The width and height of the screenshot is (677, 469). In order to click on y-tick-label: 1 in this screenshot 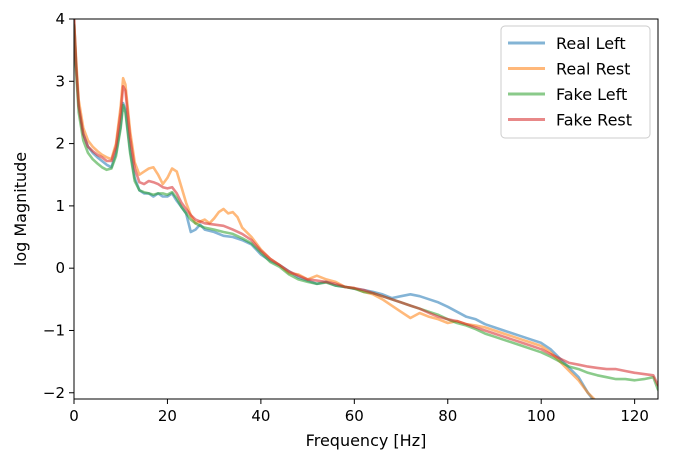, I will do `click(60, 206)`.